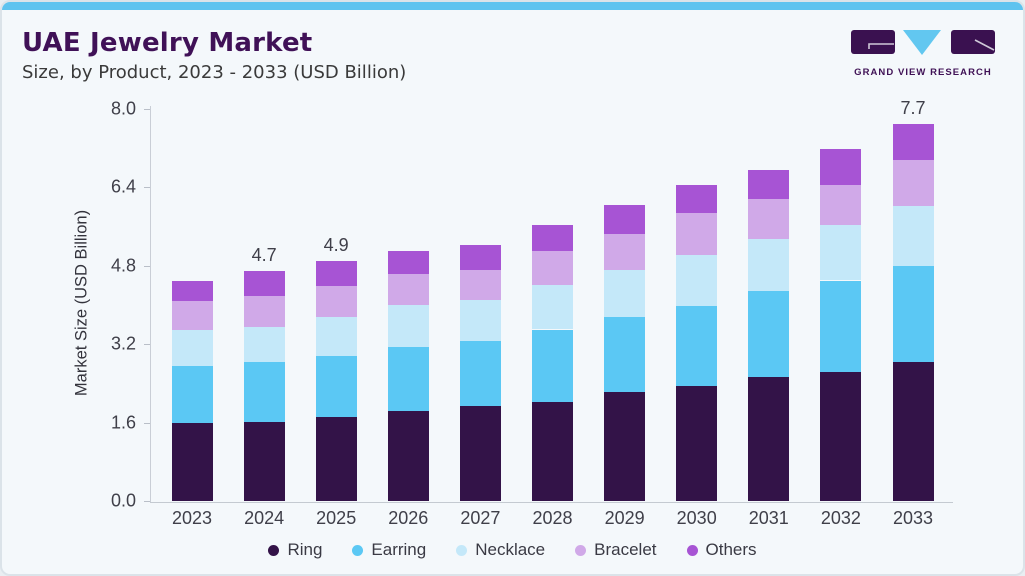 The image size is (1025, 576). Describe the element at coordinates (551, 502) in the screenshot. I see `x-axis-line` at that location.